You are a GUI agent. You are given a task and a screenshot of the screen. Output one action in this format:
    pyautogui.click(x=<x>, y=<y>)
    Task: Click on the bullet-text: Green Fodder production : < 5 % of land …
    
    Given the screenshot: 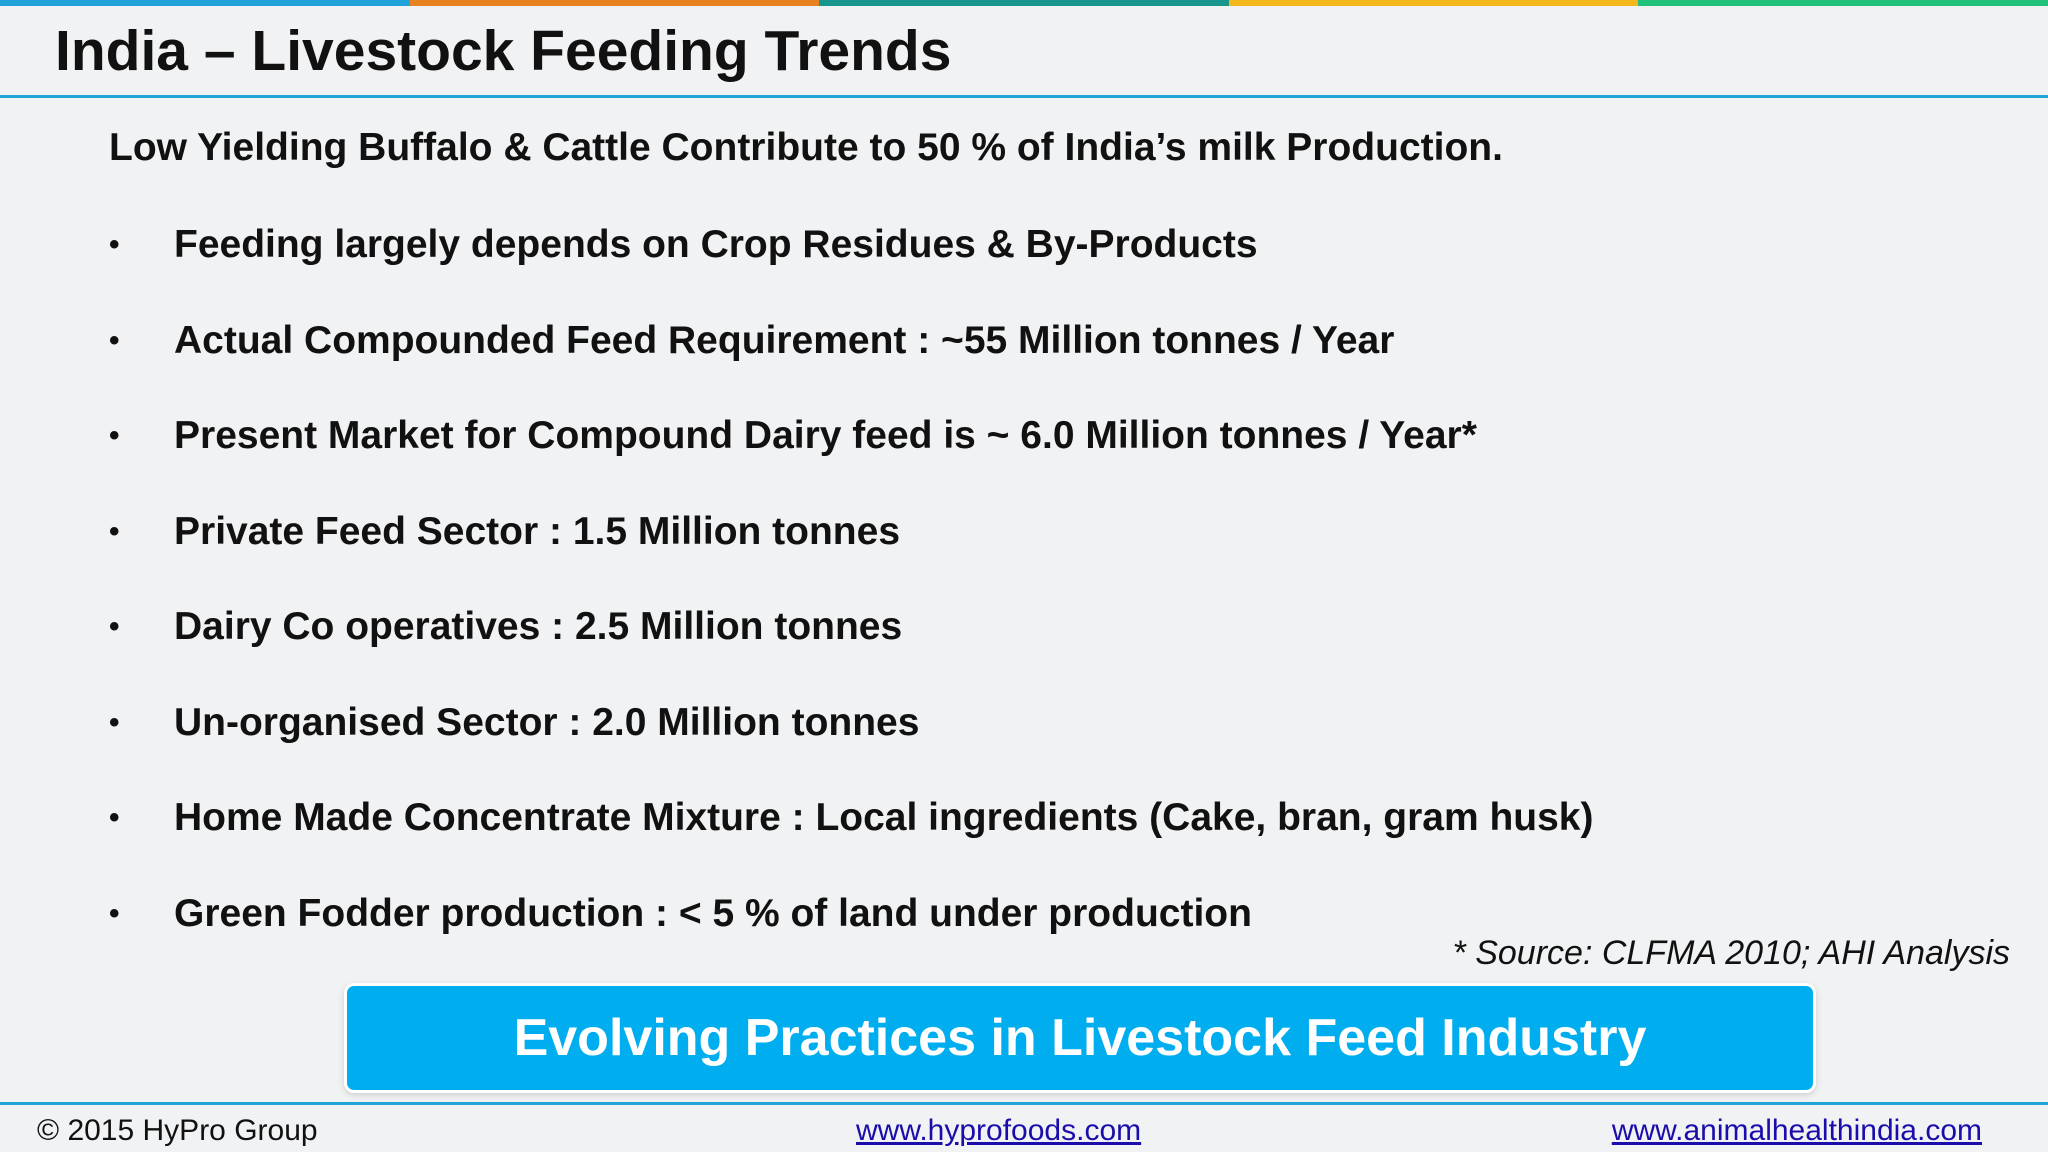 What is the action you would take?
    pyautogui.click(x=713, y=913)
    